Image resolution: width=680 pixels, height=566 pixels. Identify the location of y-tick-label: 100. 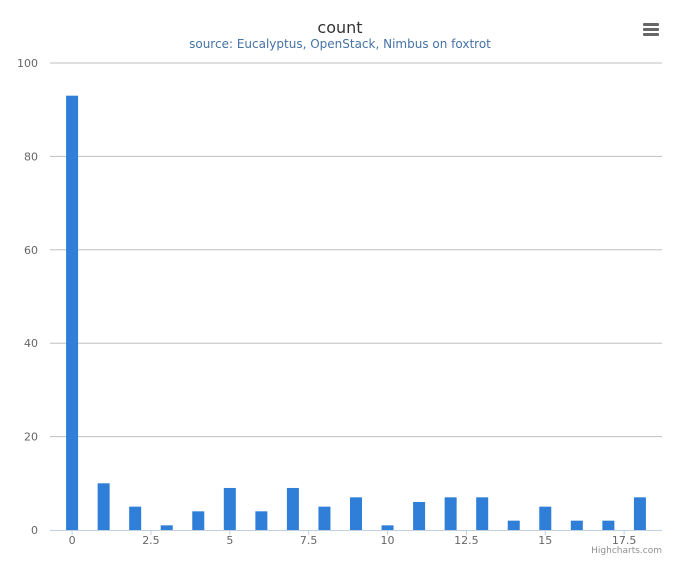
(27, 63).